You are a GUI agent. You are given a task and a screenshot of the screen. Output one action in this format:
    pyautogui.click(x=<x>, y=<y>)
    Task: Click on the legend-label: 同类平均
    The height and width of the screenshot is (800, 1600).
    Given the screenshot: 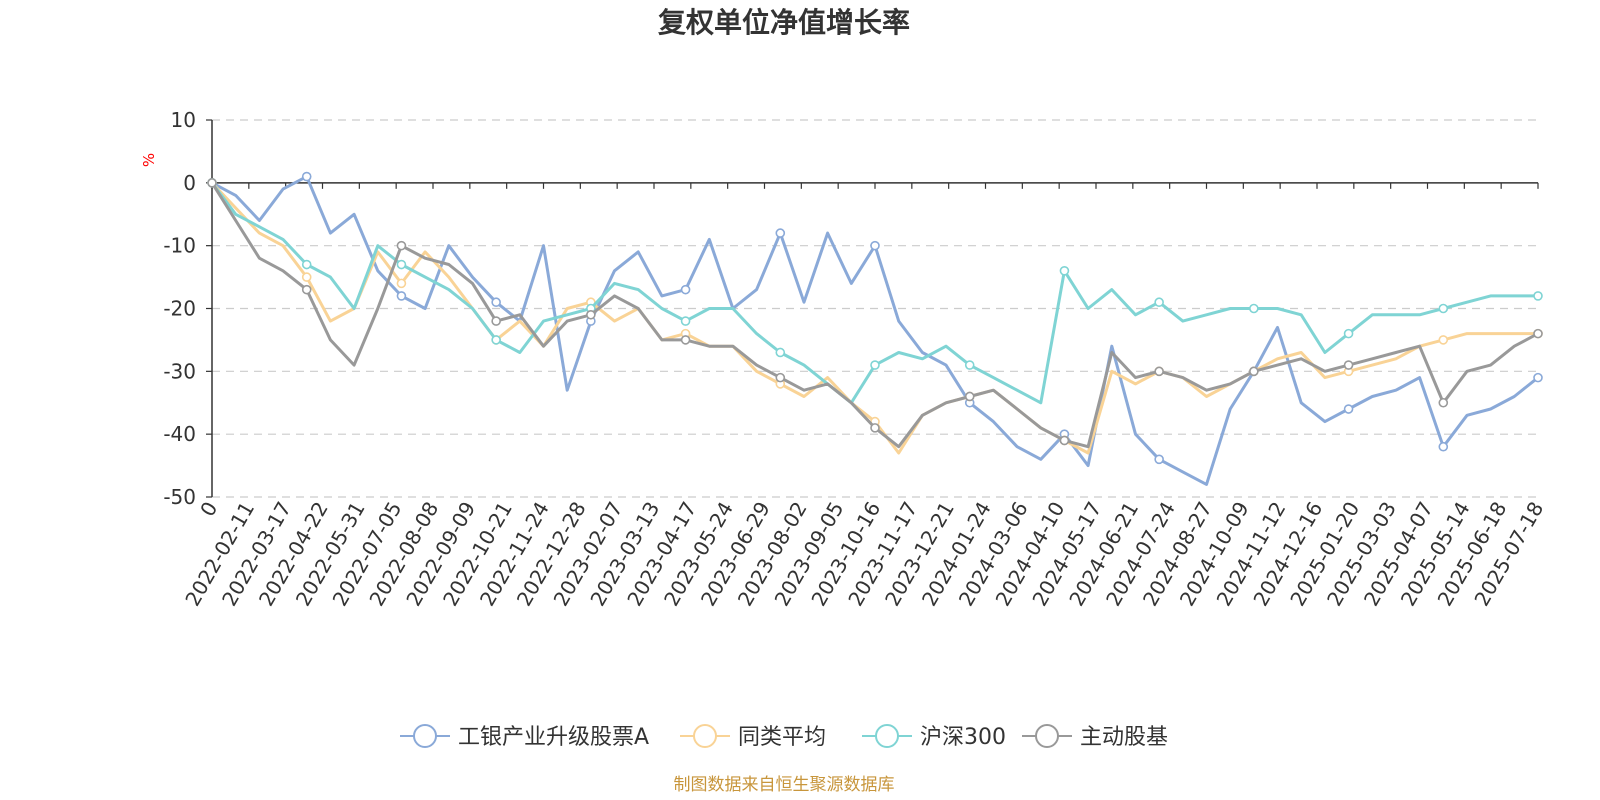 What is the action you would take?
    pyautogui.click(x=782, y=737)
    